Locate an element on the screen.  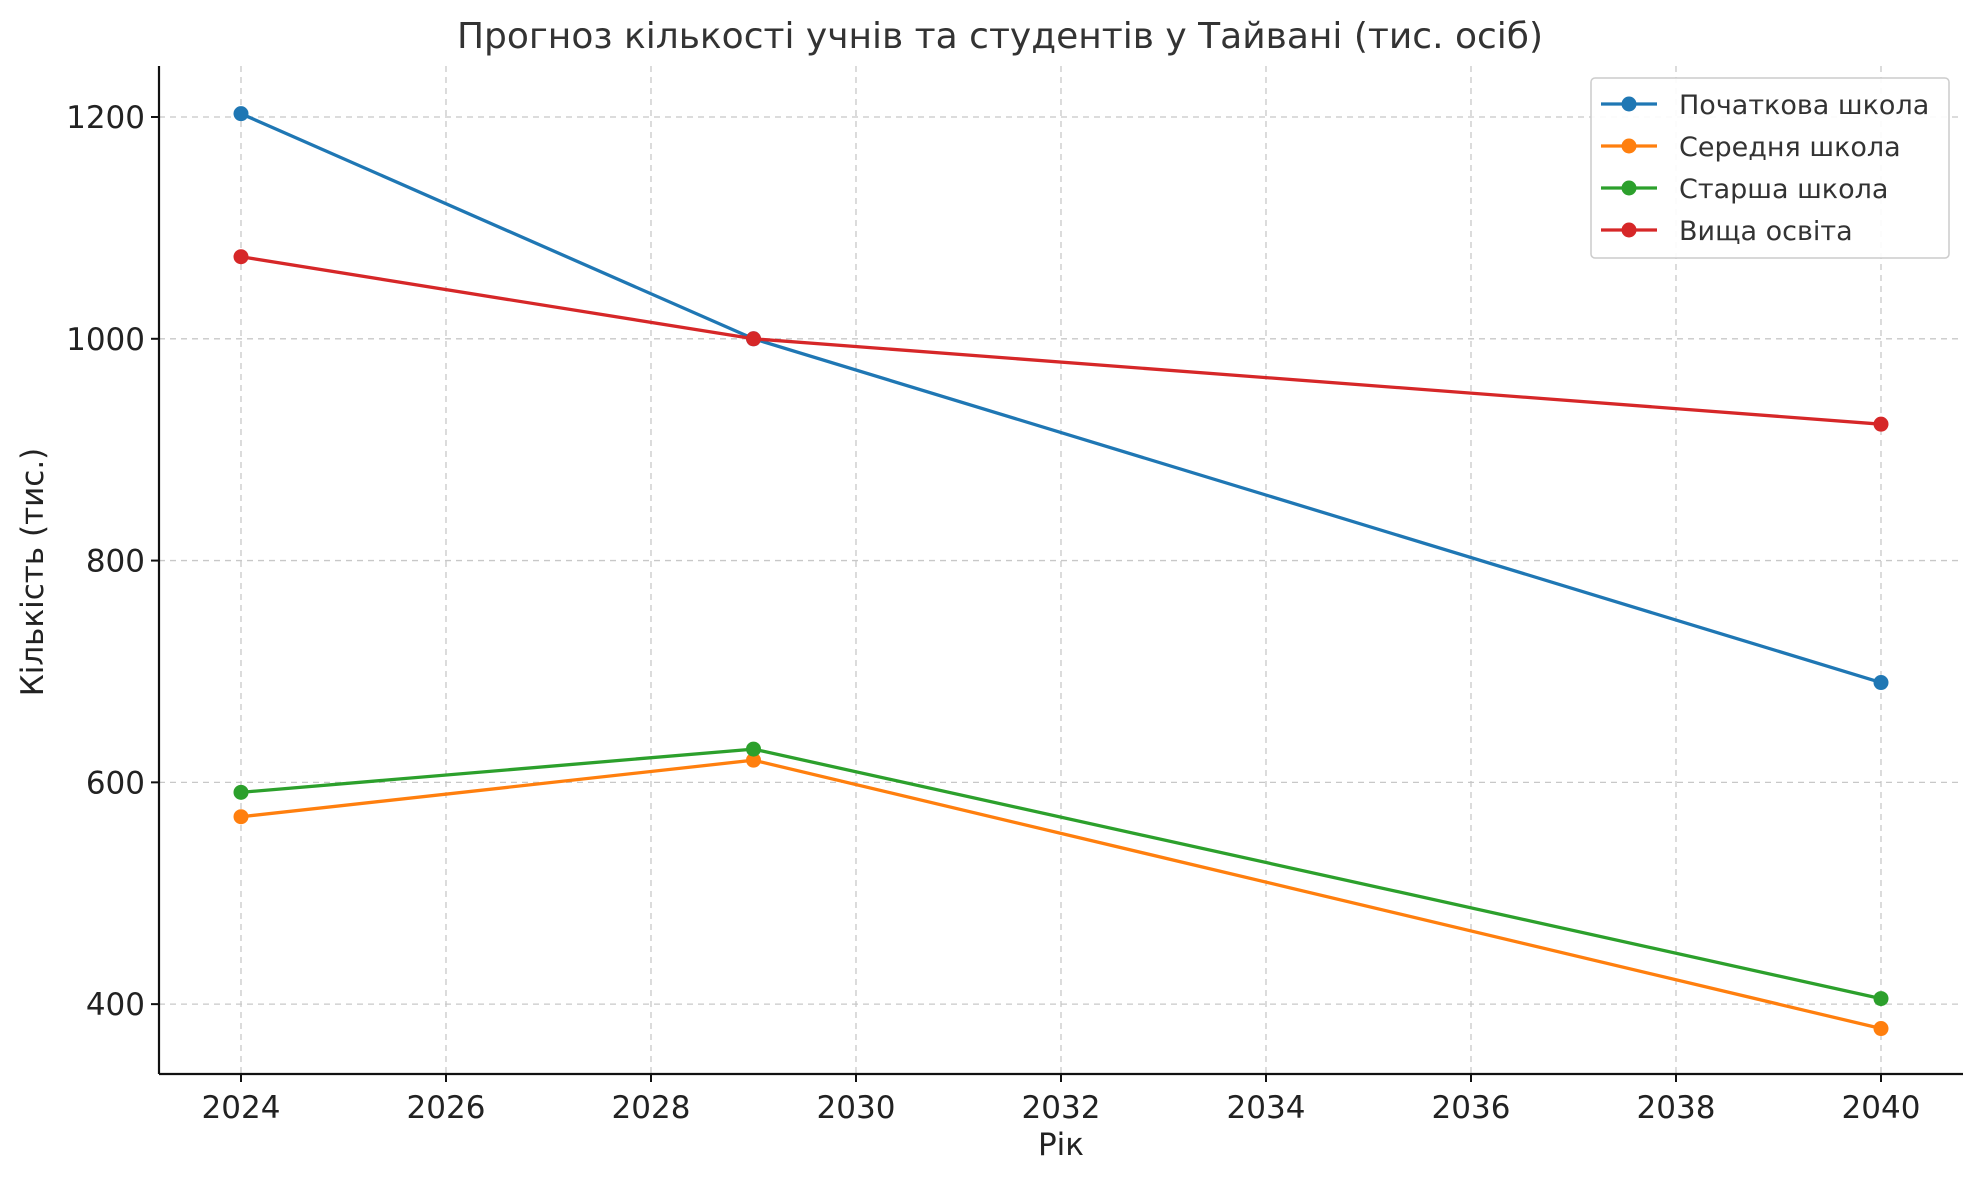
legend-label: Вища освіта is located at coordinates (1766, 231).